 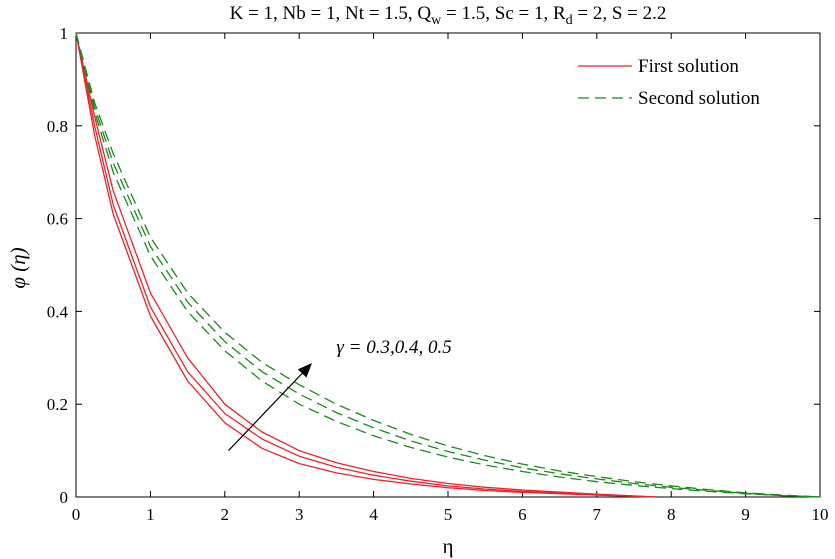 What do you see at coordinates (64, 497) in the screenshot?
I see `y-tick-label: 0` at bounding box center [64, 497].